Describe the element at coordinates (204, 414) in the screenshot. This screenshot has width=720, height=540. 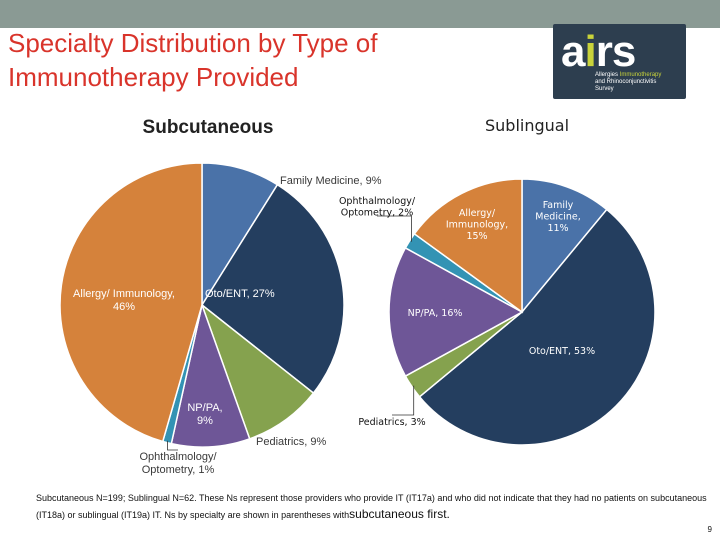
I see `subcutaneous-label-np-pa: NP/PA, 9%` at that location.